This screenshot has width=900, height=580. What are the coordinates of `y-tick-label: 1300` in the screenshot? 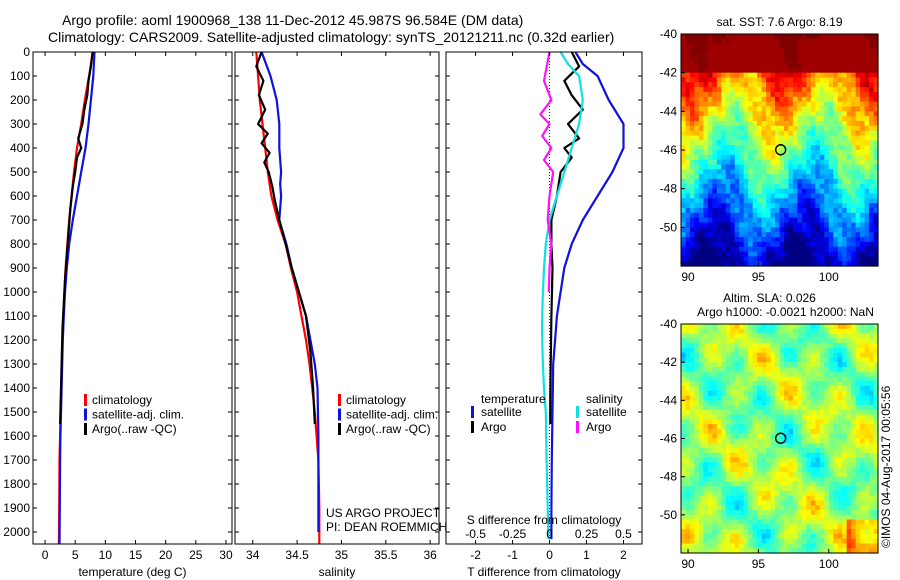 It's located at (16, 364).